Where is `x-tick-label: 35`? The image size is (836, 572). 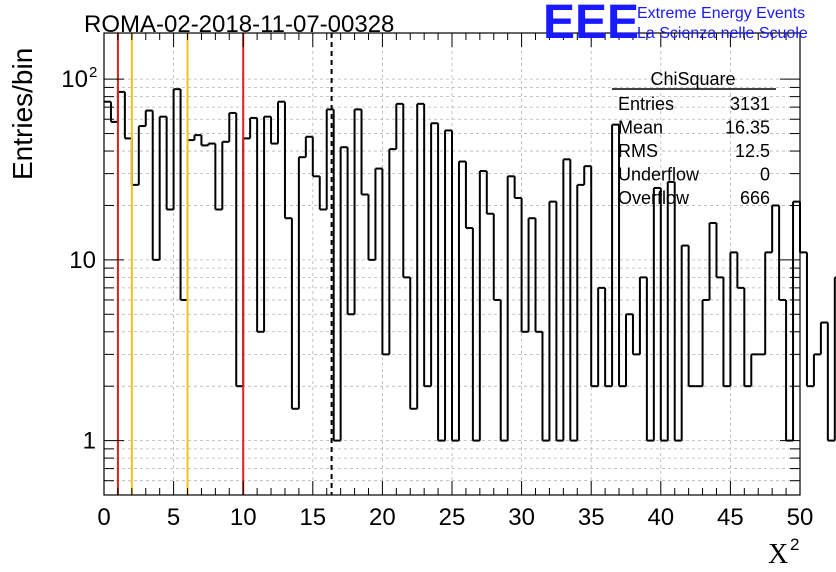
x-tick-label: 35 is located at coordinates (591, 517).